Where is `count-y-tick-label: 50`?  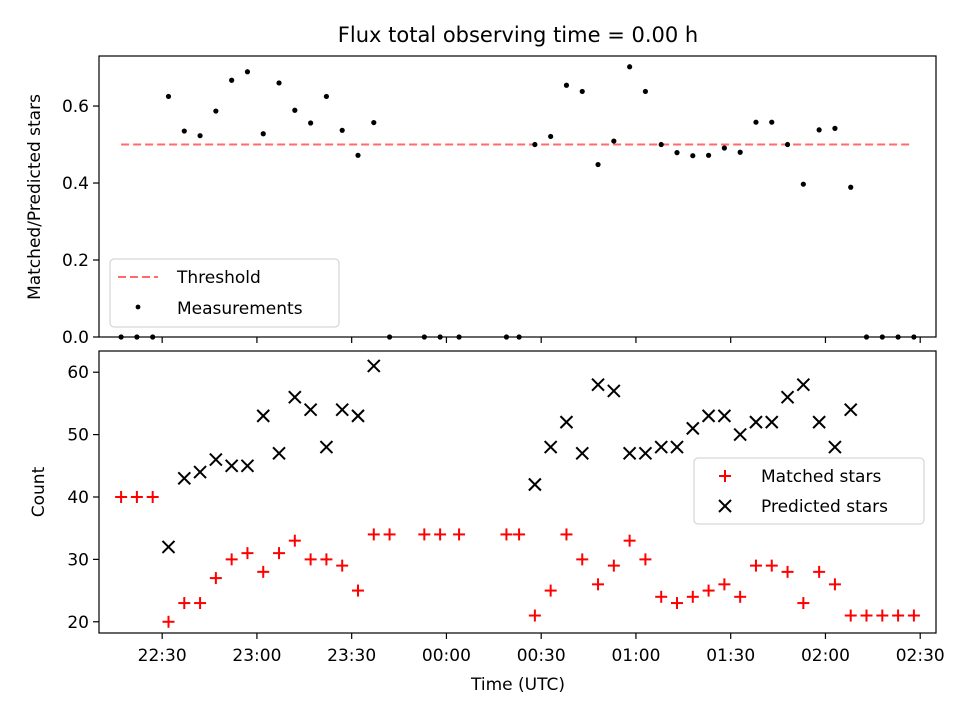
count-y-tick-label: 50 is located at coordinates (78, 436).